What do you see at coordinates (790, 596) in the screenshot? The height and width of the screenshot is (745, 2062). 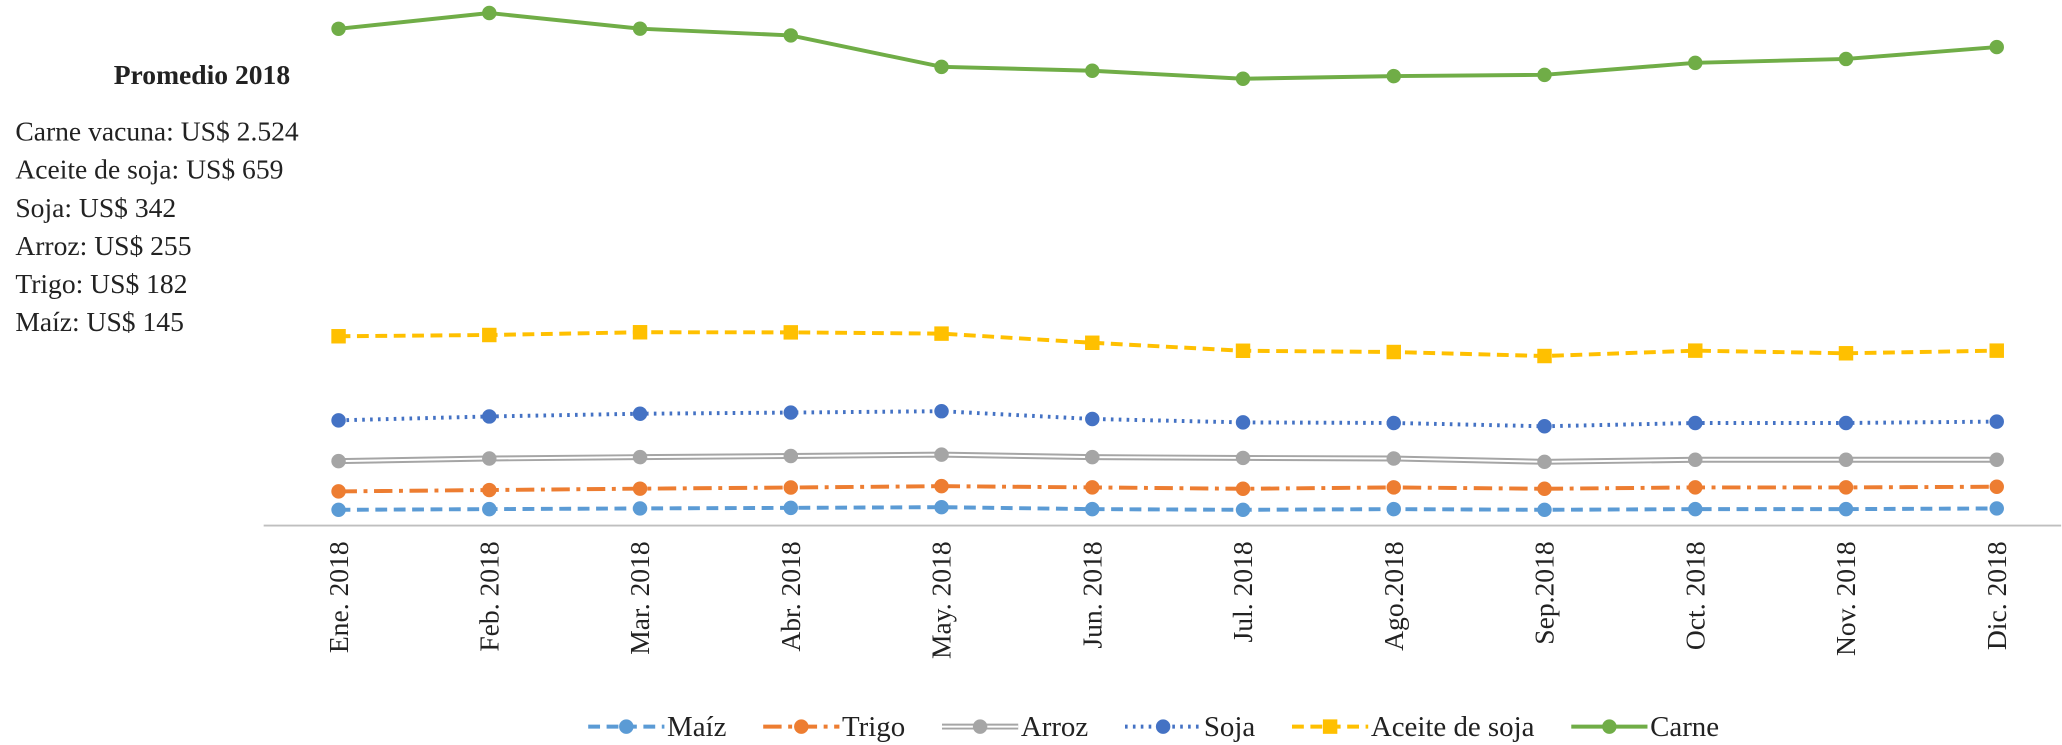 I see `x-tick-label: Abr. 2018` at bounding box center [790, 596].